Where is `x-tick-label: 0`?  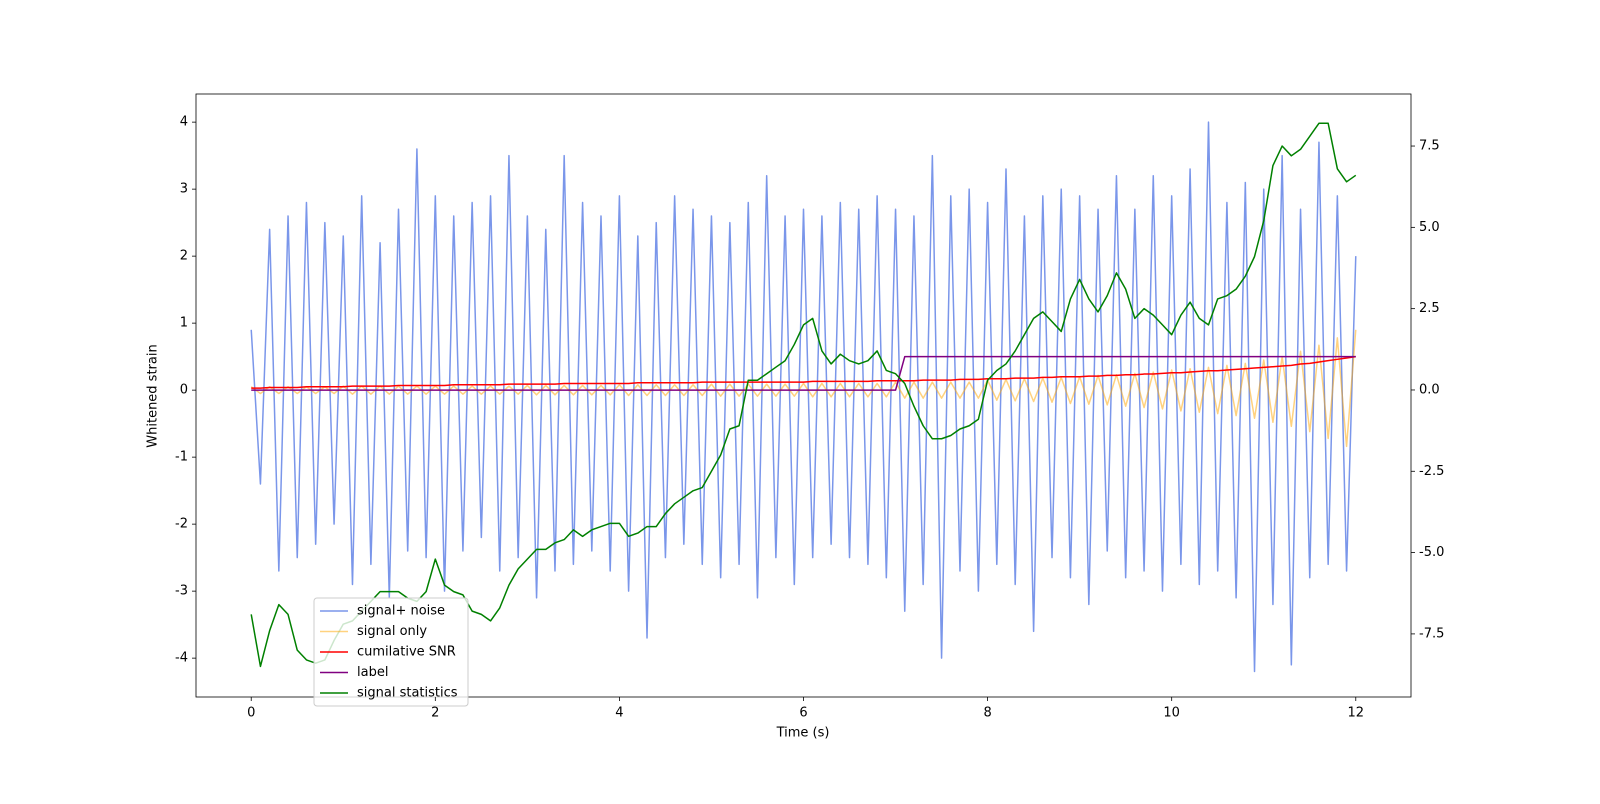 x-tick-label: 0 is located at coordinates (251, 713).